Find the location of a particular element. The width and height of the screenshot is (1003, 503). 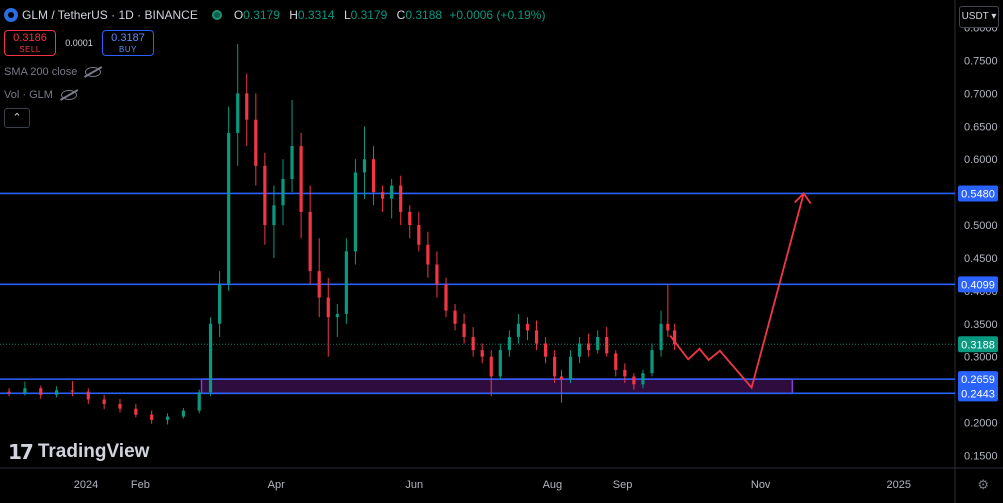

x-tick-label: 2024 is located at coordinates (86, 485).